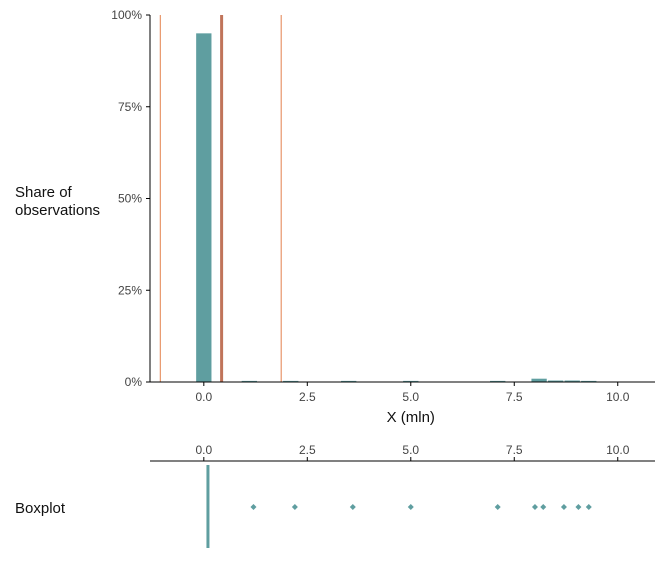 The width and height of the screenshot is (672, 569). What do you see at coordinates (203, 397) in the screenshot?
I see `x-tick-label: 0.0` at bounding box center [203, 397].